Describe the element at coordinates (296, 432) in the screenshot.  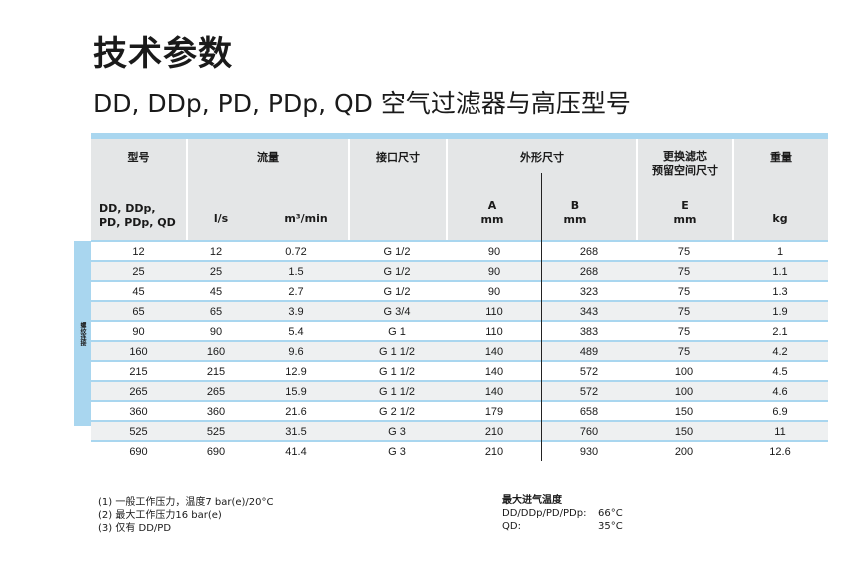
I see `cell-flow-m3min: 31.5` at that location.